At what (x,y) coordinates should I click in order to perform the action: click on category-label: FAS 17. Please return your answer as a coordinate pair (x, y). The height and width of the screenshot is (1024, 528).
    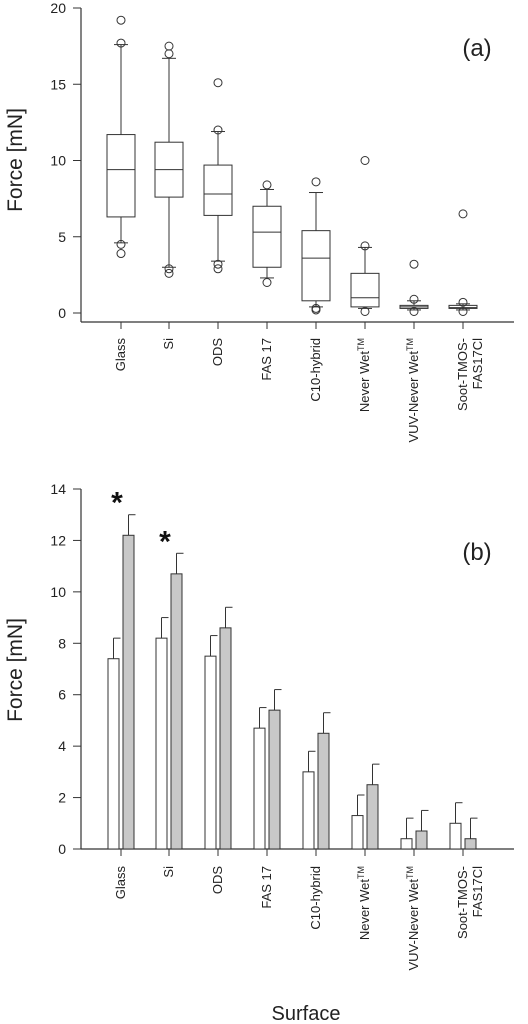
    Looking at the image, I should click on (266, 359).